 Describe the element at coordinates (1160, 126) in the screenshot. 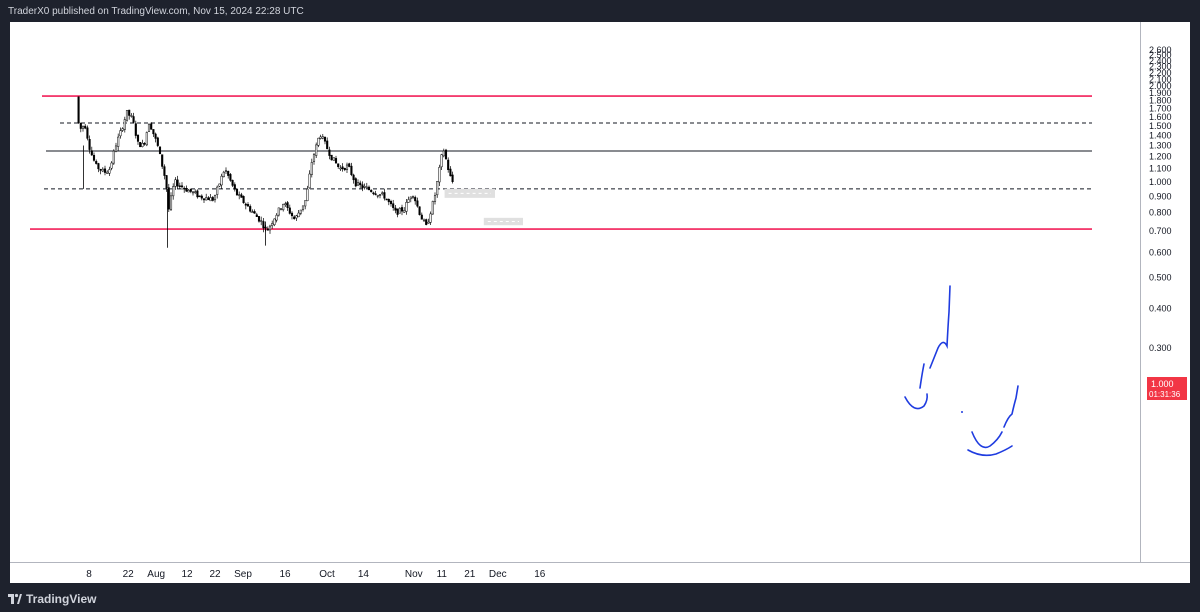

I see `y-tick-label: 1.500` at that location.